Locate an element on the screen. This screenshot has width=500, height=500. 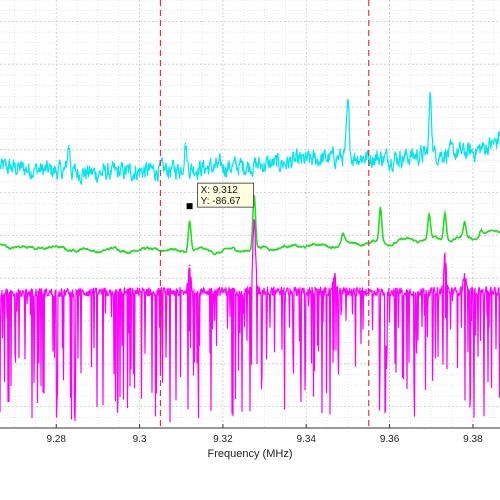
x-axis-label: Frequency (MHz) is located at coordinates (250, 454).